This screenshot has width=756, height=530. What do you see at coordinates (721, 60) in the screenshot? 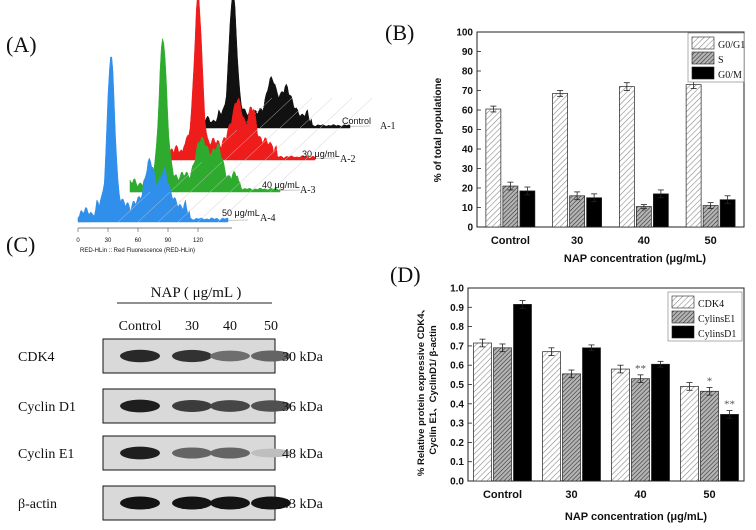
I see `legend-label: S` at bounding box center [721, 60].